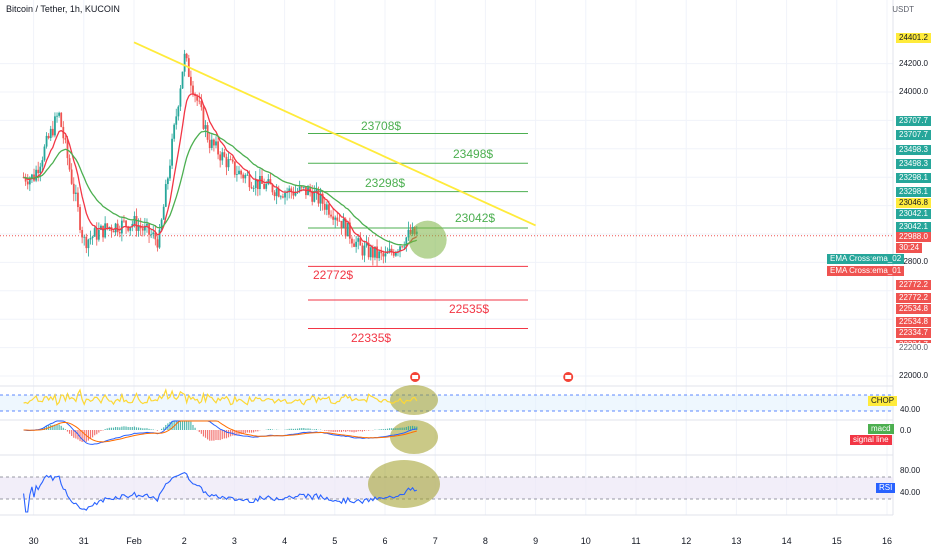 The image size is (932, 550). What do you see at coordinates (475, 218) in the screenshot?
I see `level-label: 23042$` at bounding box center [475, 218].